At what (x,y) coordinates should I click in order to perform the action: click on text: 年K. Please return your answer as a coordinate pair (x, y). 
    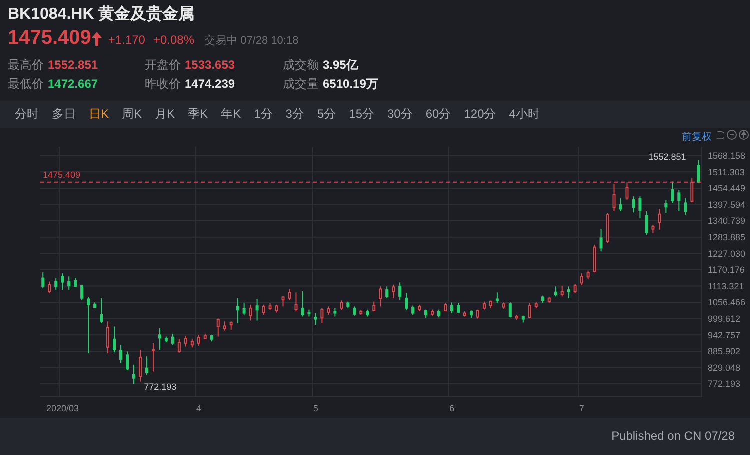
    Looking at the image, I should click on (231, 114).